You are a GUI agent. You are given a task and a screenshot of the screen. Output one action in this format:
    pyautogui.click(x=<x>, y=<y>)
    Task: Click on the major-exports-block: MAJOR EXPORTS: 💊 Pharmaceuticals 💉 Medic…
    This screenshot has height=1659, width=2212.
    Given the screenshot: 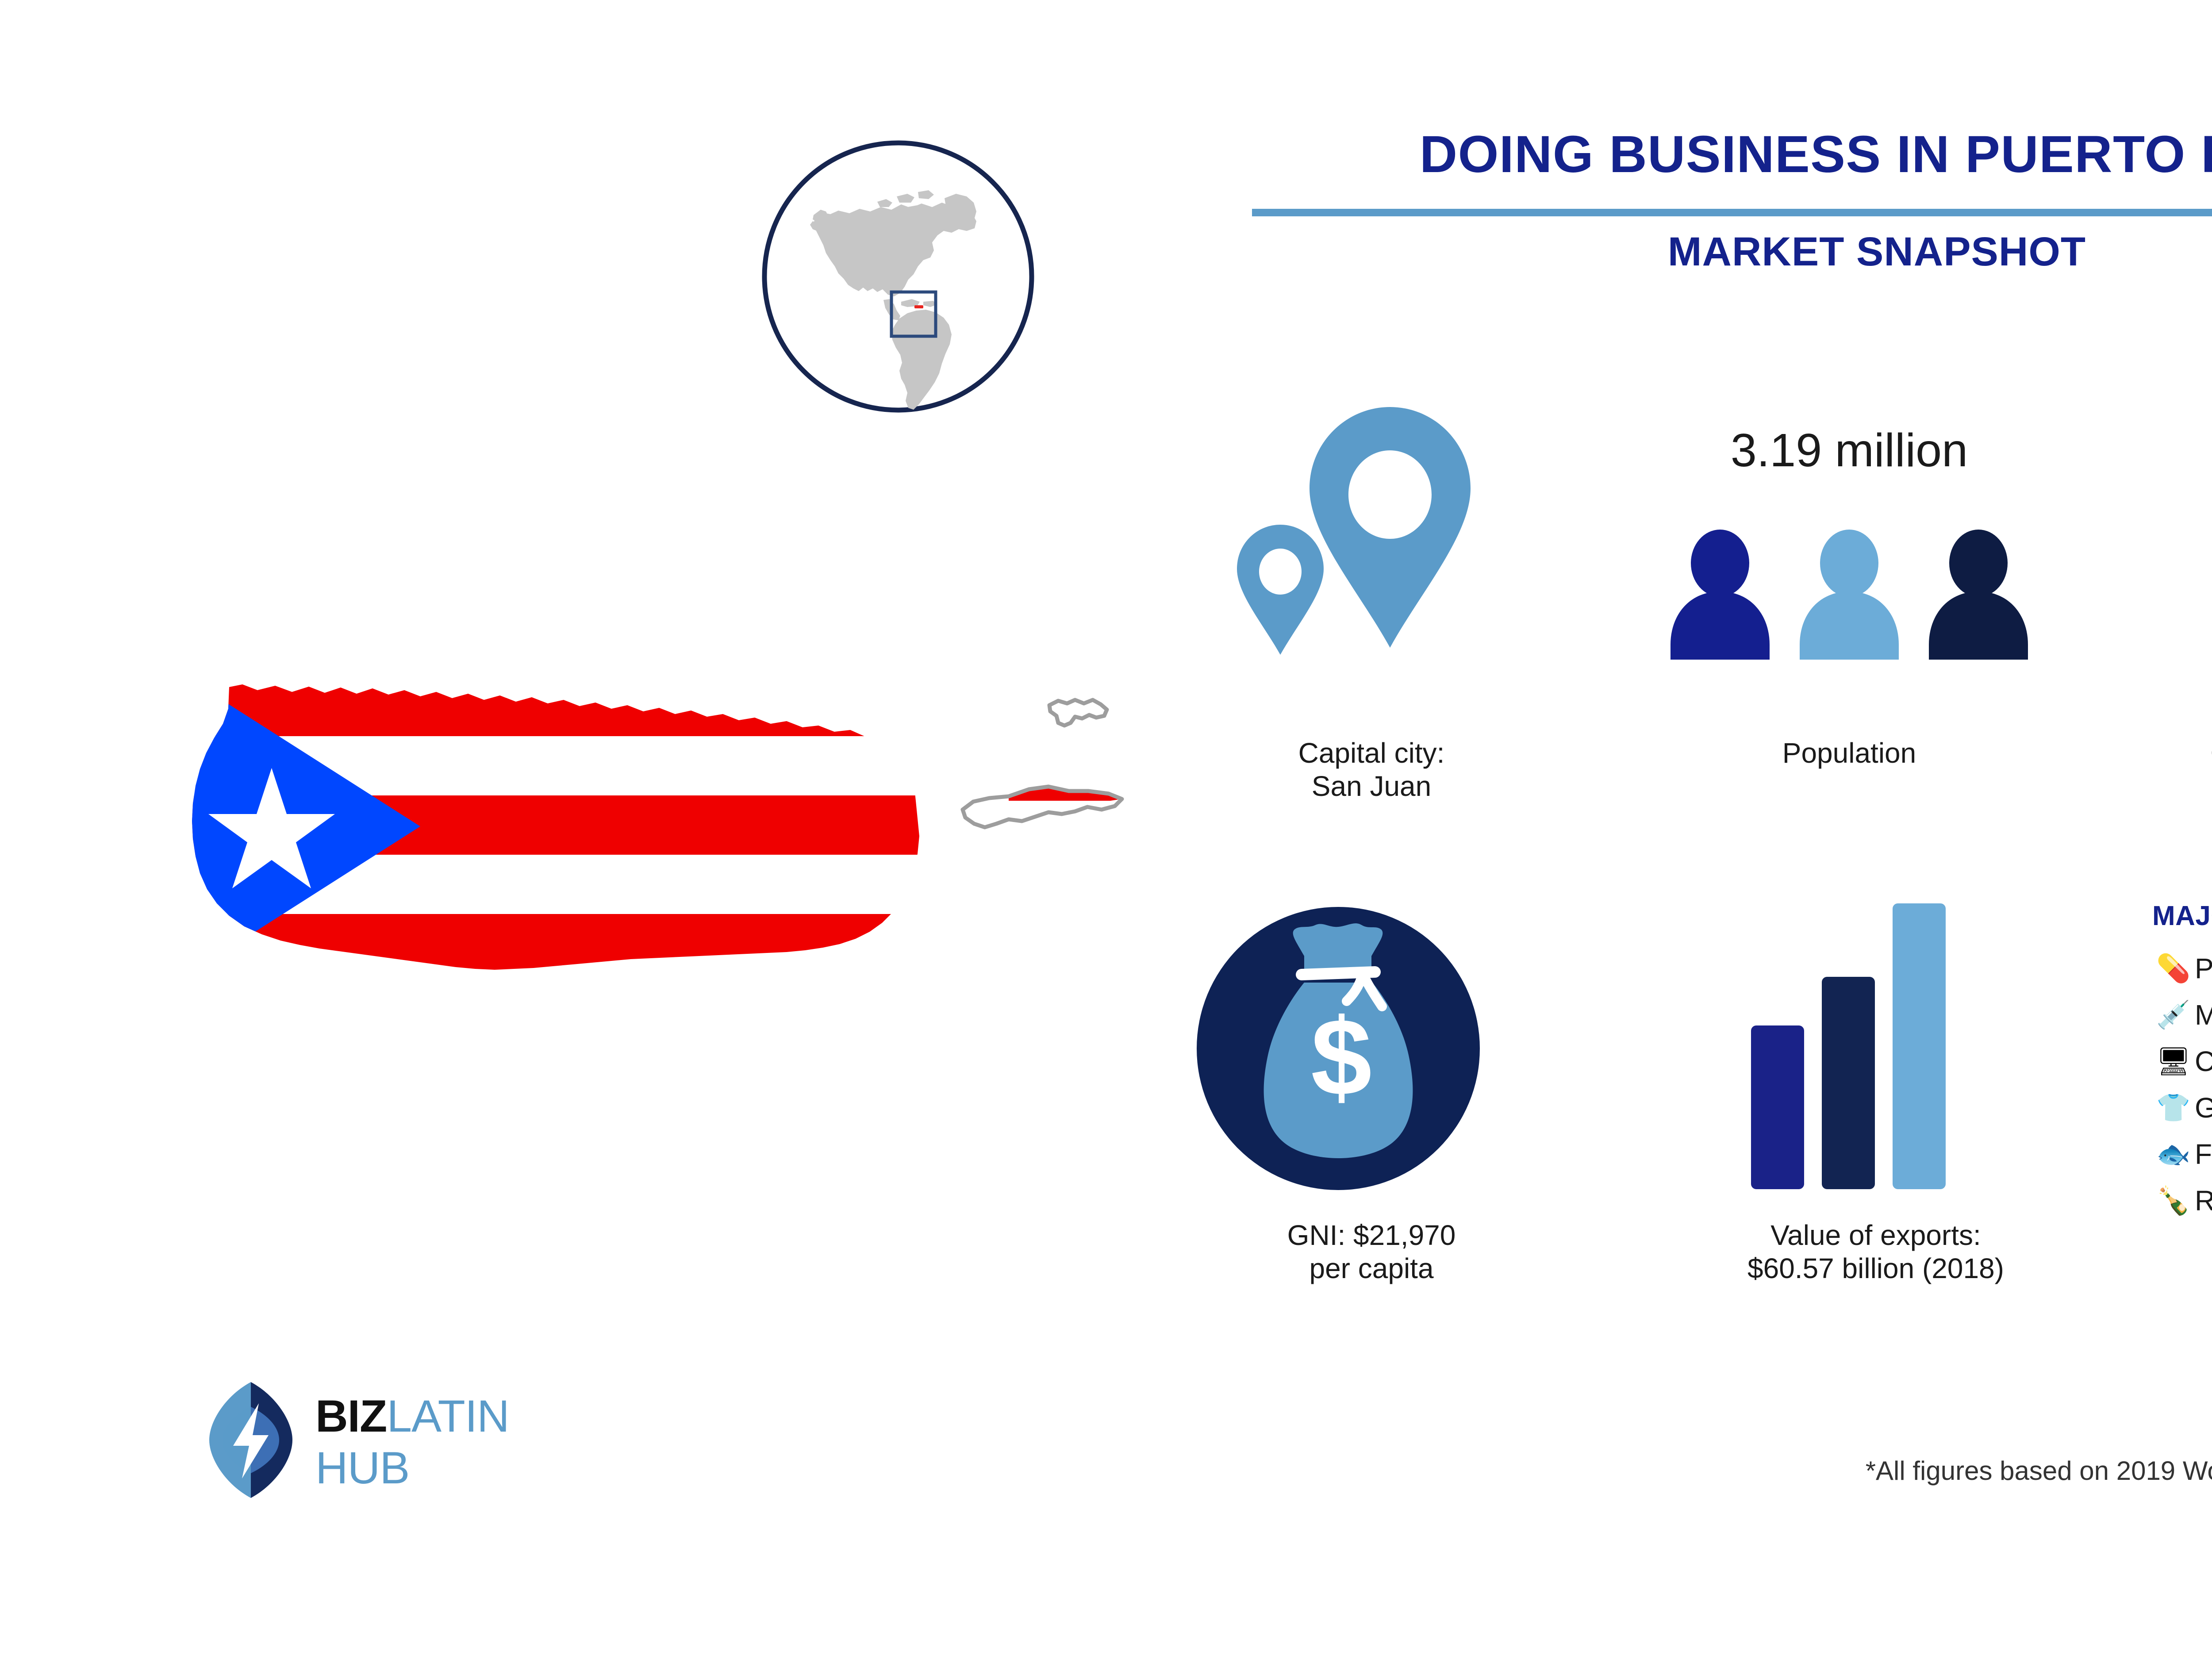 What is the action you would take?
    pyautogui.click(x=2182, y=1063)
    